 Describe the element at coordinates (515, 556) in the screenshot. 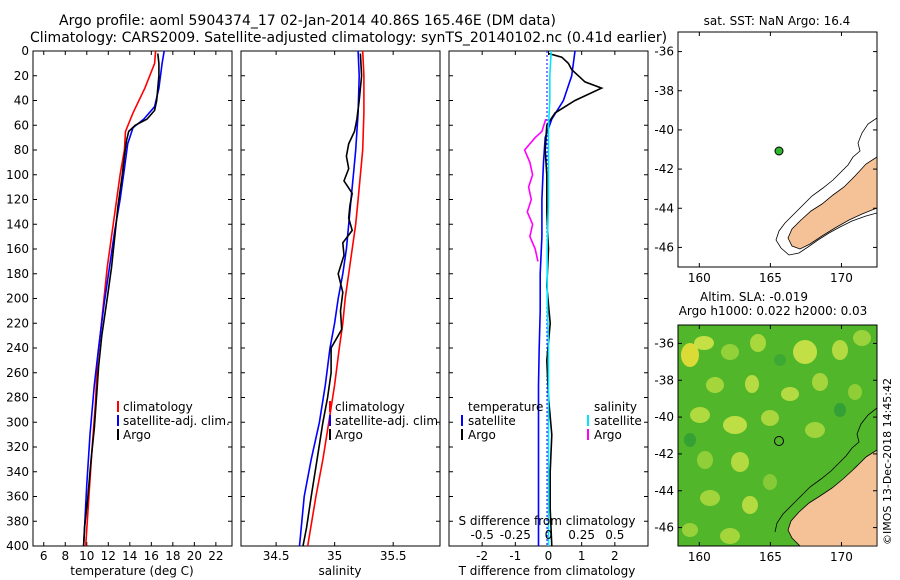

I see `x-tick-label: -1` at that location.